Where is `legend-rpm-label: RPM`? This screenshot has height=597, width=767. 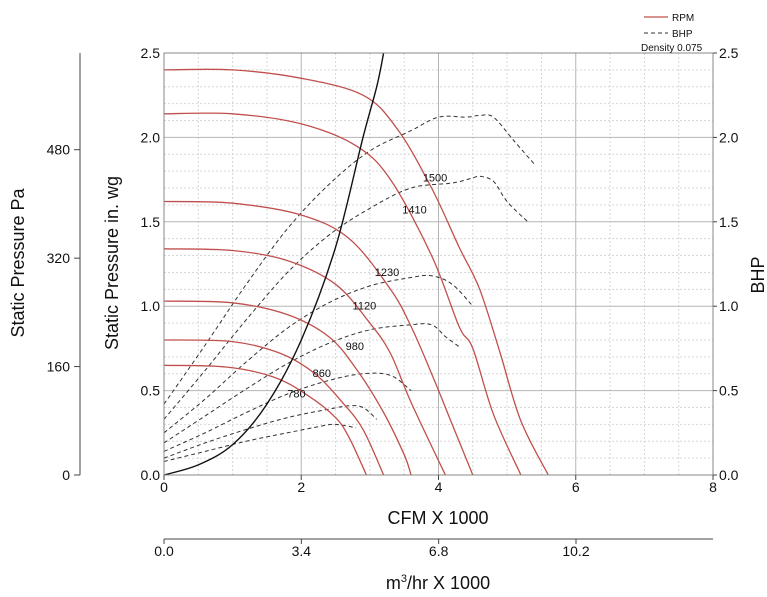
legend-rpm-label: RPM is located at coordinates (683, 18).